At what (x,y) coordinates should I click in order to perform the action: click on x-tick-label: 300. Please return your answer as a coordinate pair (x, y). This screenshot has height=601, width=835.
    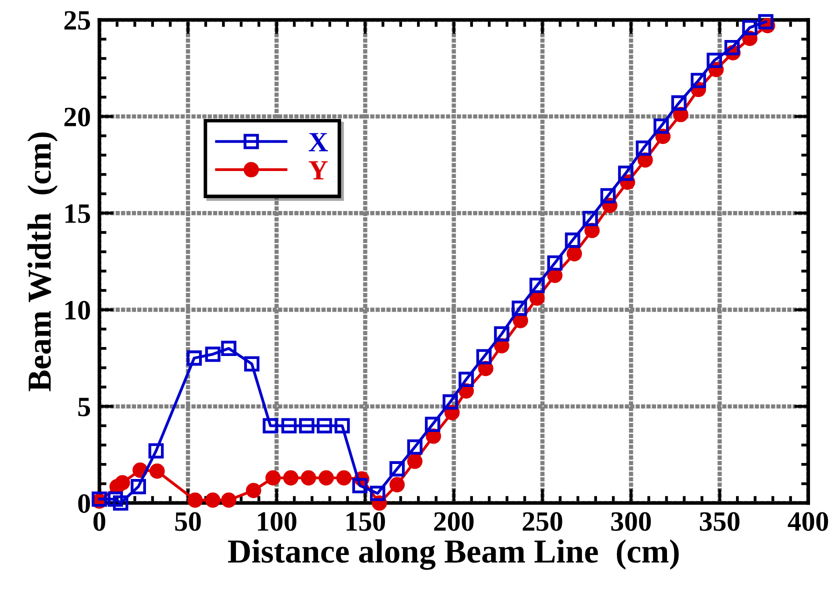
    Looking at the image, I should click on (631, 521).